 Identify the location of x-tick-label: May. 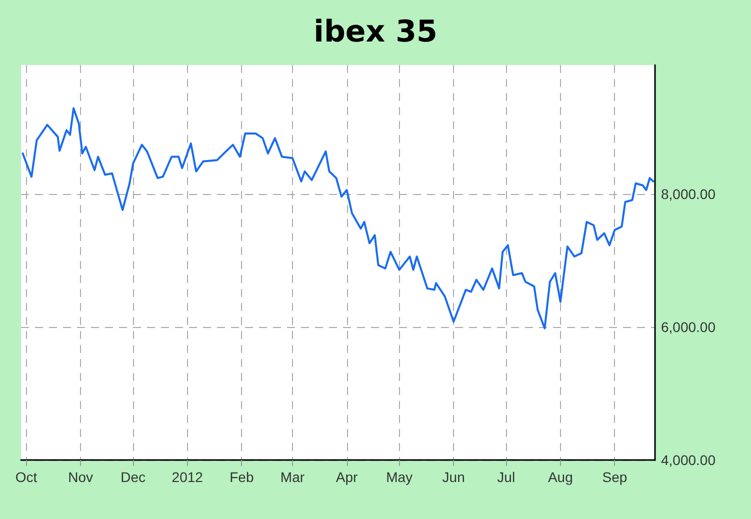
(399, 477).